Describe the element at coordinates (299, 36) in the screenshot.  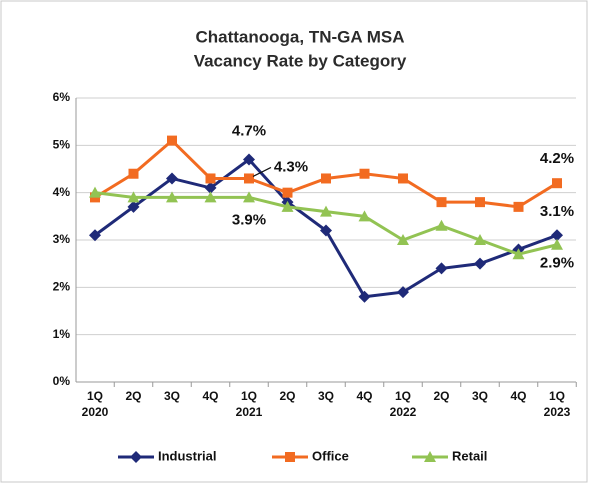
I see `chart-title: Chattanooga, TN-GA MSA` at that location.